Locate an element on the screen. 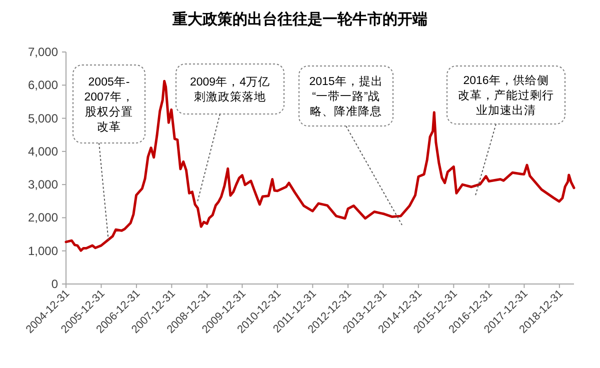 Image resolution: width=600 pixels, height=368 pixels. y-tick-label: 1,000 is located at coordinates (43, 251).